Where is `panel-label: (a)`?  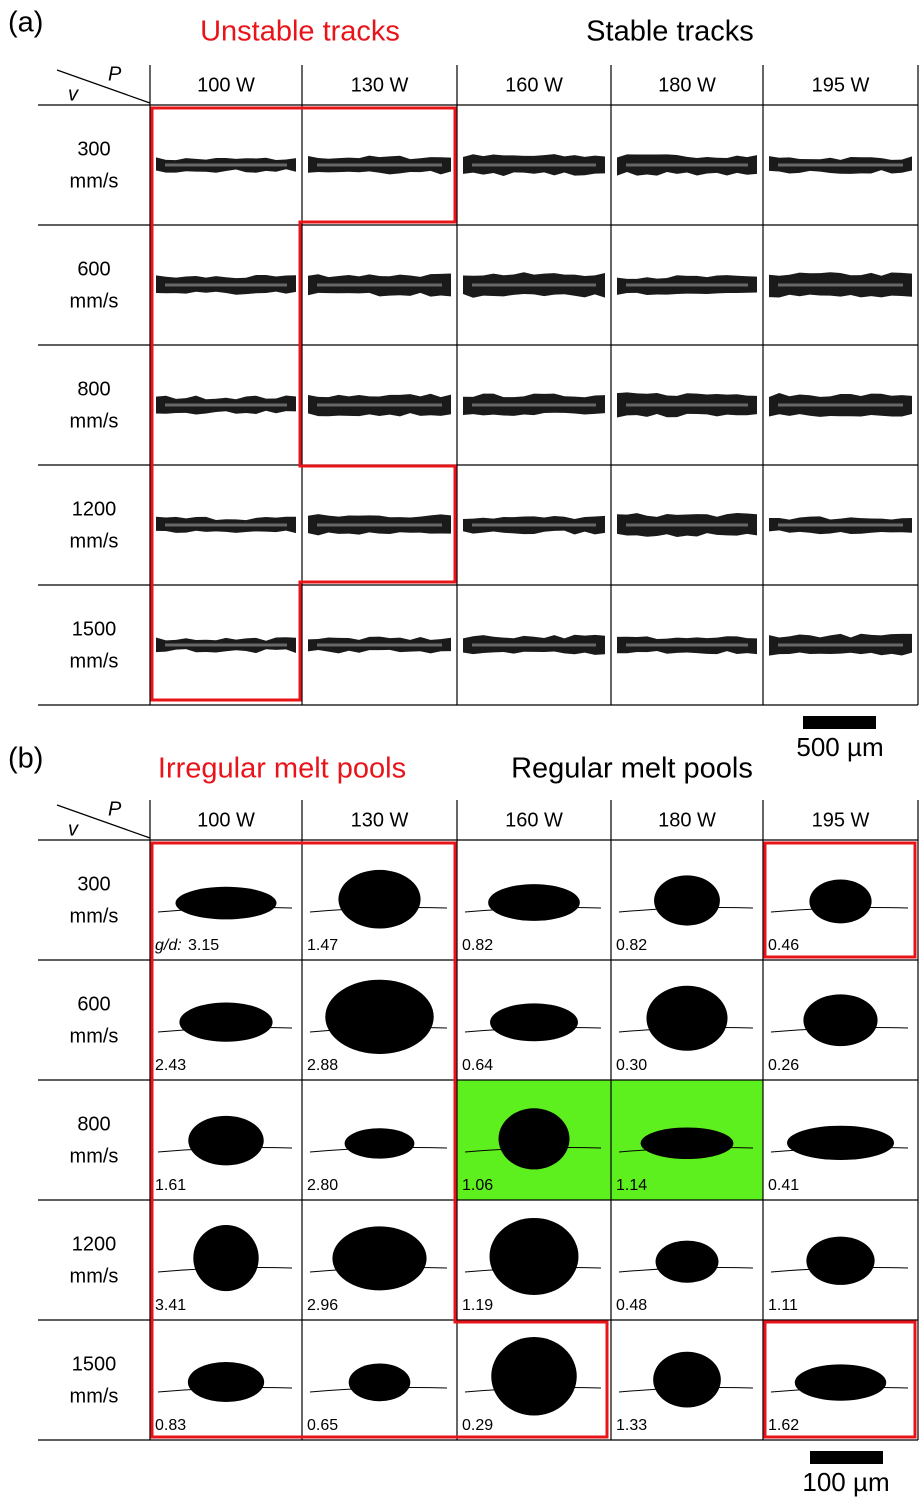
panel-label: (a) is located at coordinates (25, 23).